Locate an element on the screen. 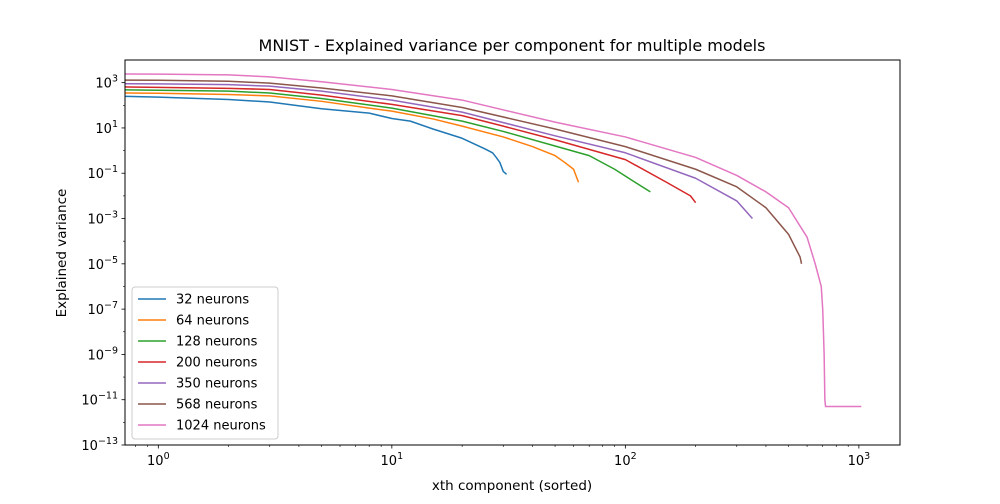  y-tick-label-6: 10⁻⁹ is located at coordinates (102, 354).